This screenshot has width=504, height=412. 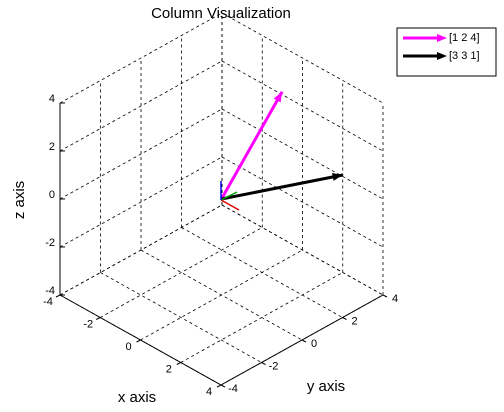 What do you see at coordinates (50, 291) in the screenshot?
I see `z-tick-label: -4` at bounding box center [50, 291].